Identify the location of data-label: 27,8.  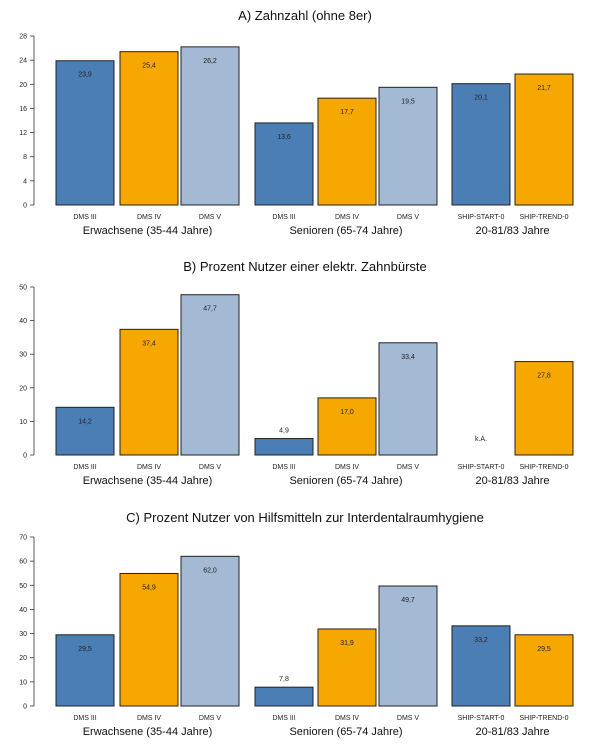
(544, 376).